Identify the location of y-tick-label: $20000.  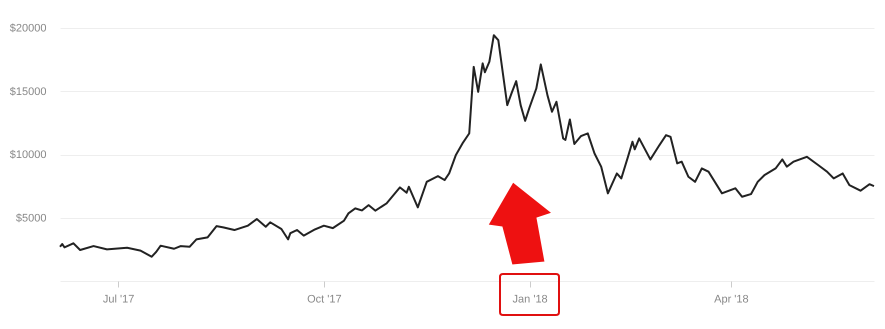
(28, 28).